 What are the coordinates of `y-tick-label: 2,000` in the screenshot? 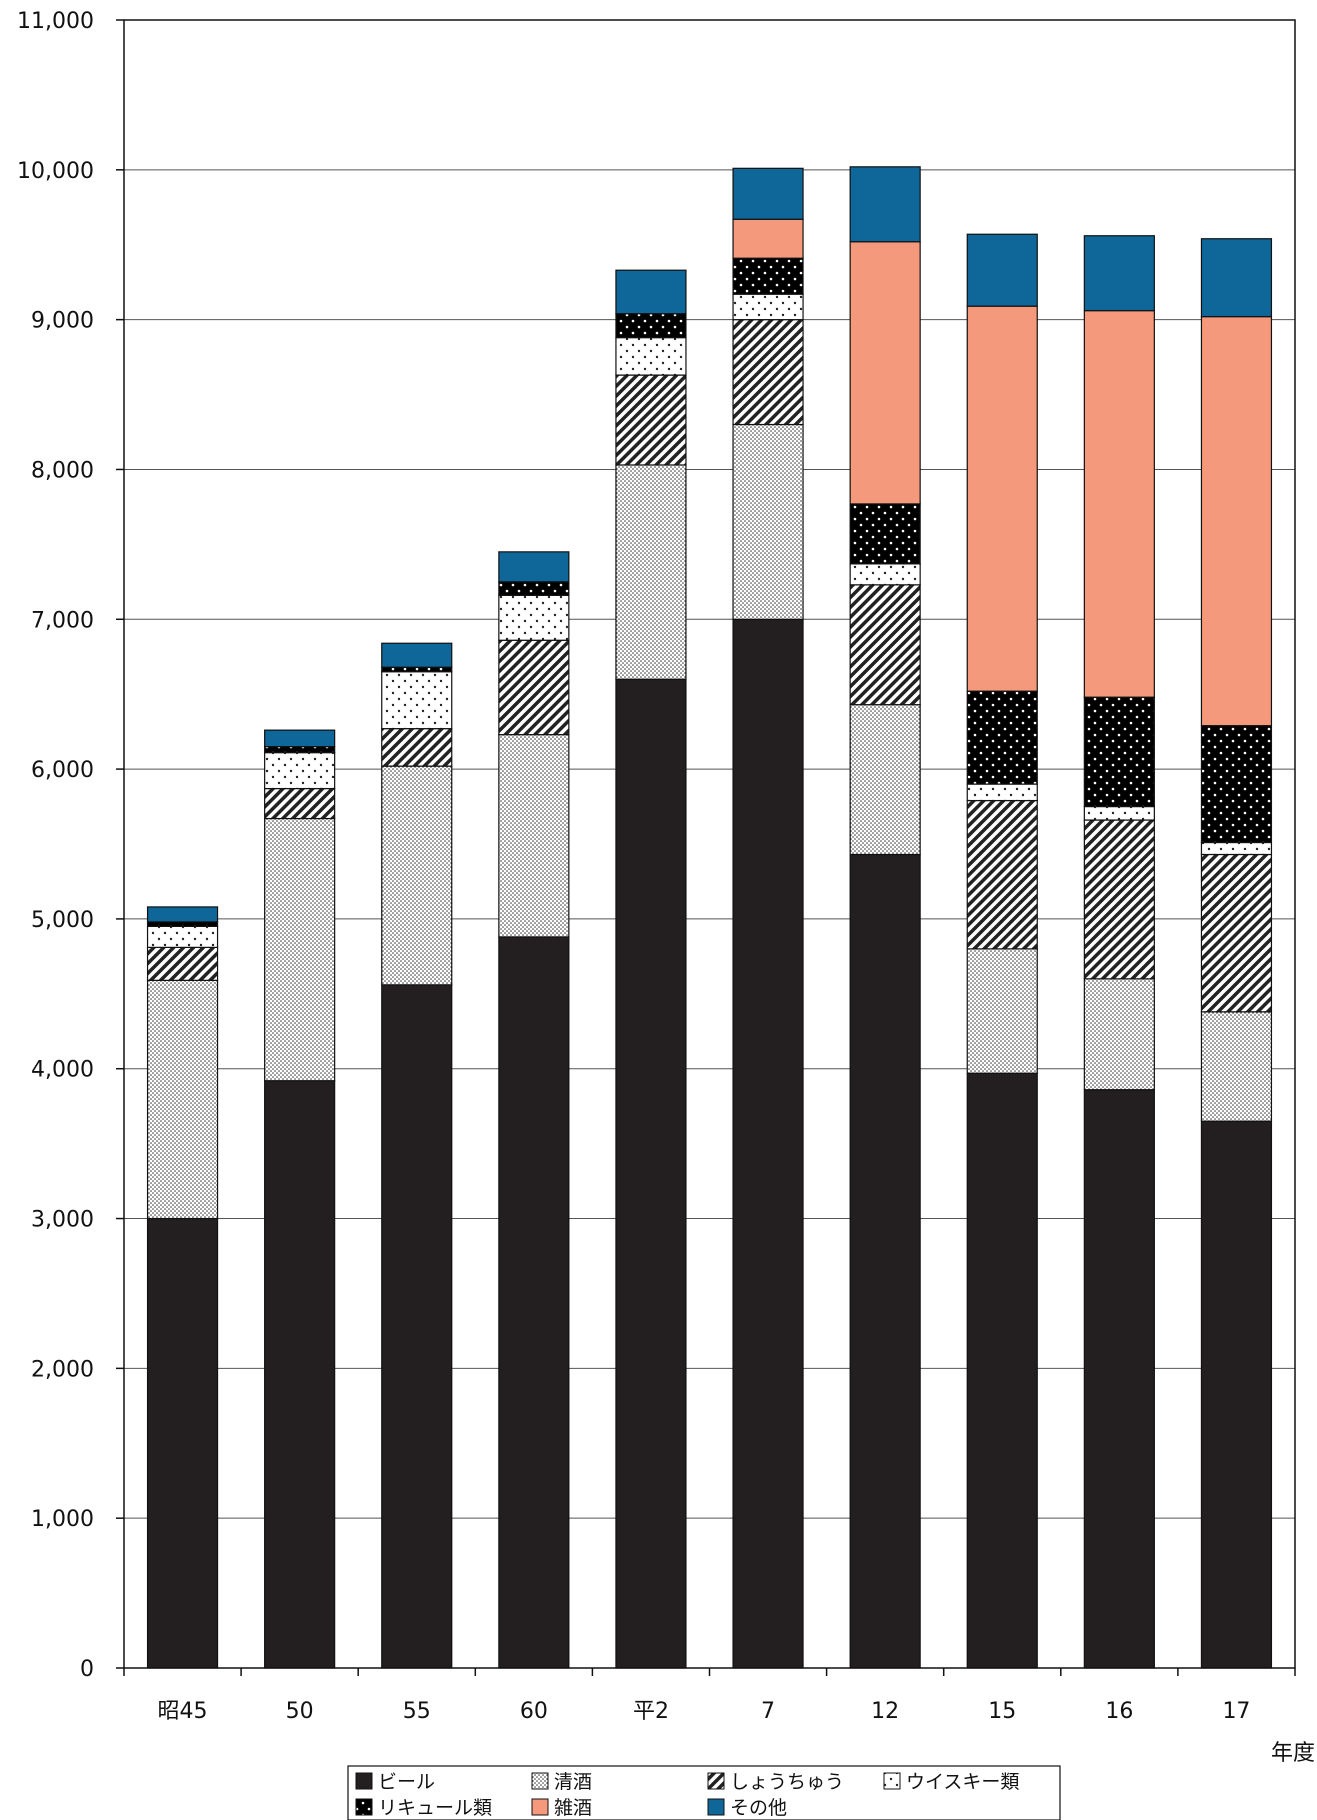 It's located at (62, 1369).